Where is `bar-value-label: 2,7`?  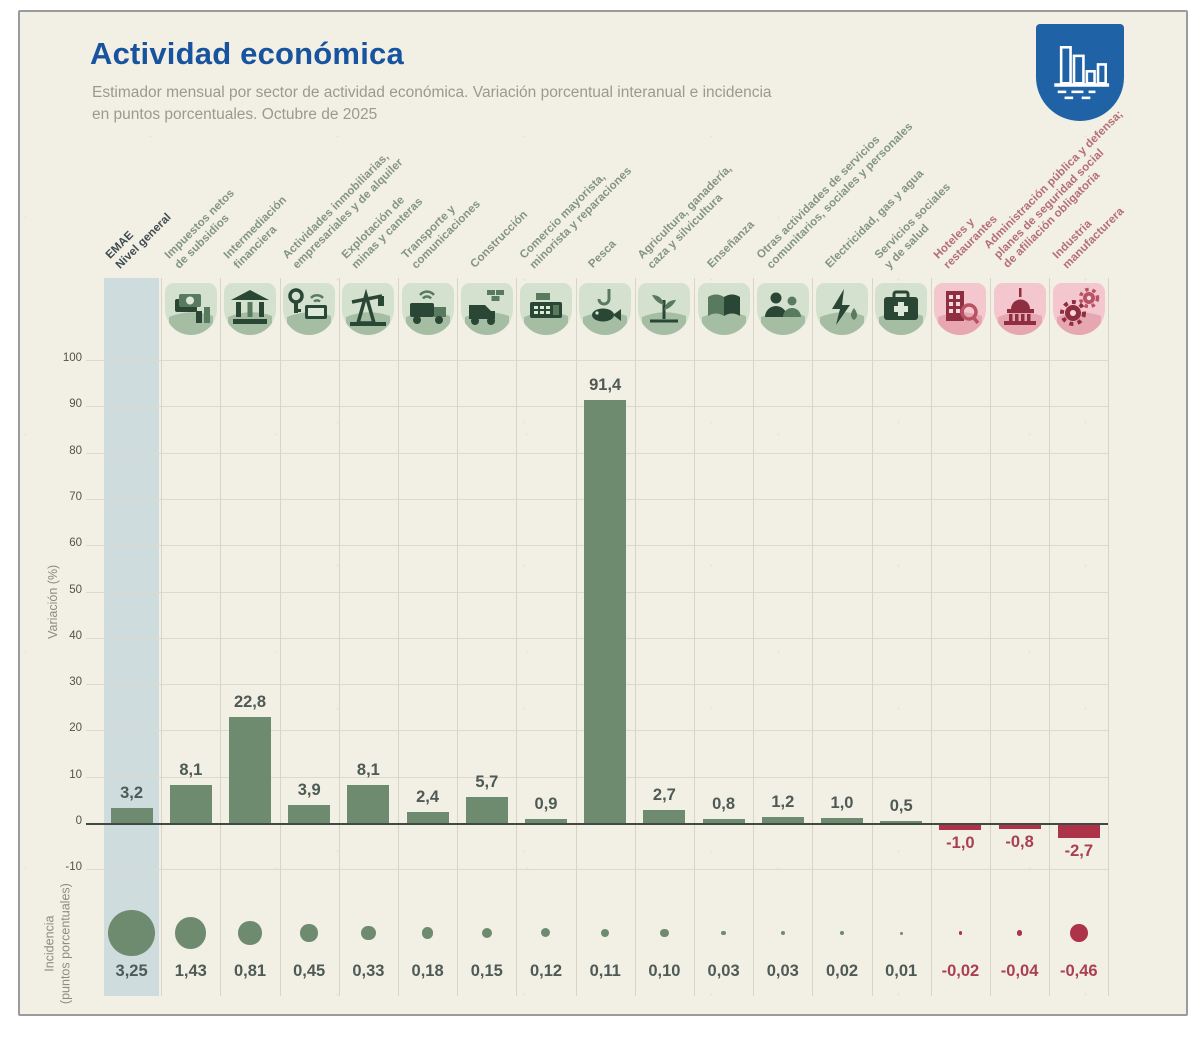 bar-value-label: 2,7 is located at coordinates (664, 795).